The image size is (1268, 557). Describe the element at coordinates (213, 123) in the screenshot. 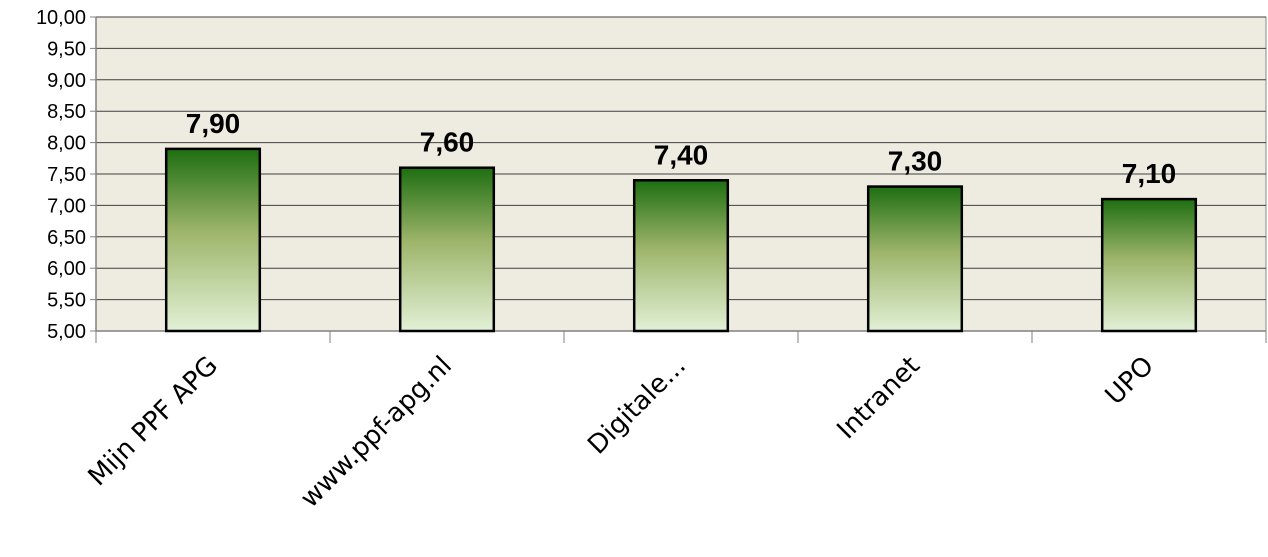

I see `bar-value-label: 7,90` at that location.